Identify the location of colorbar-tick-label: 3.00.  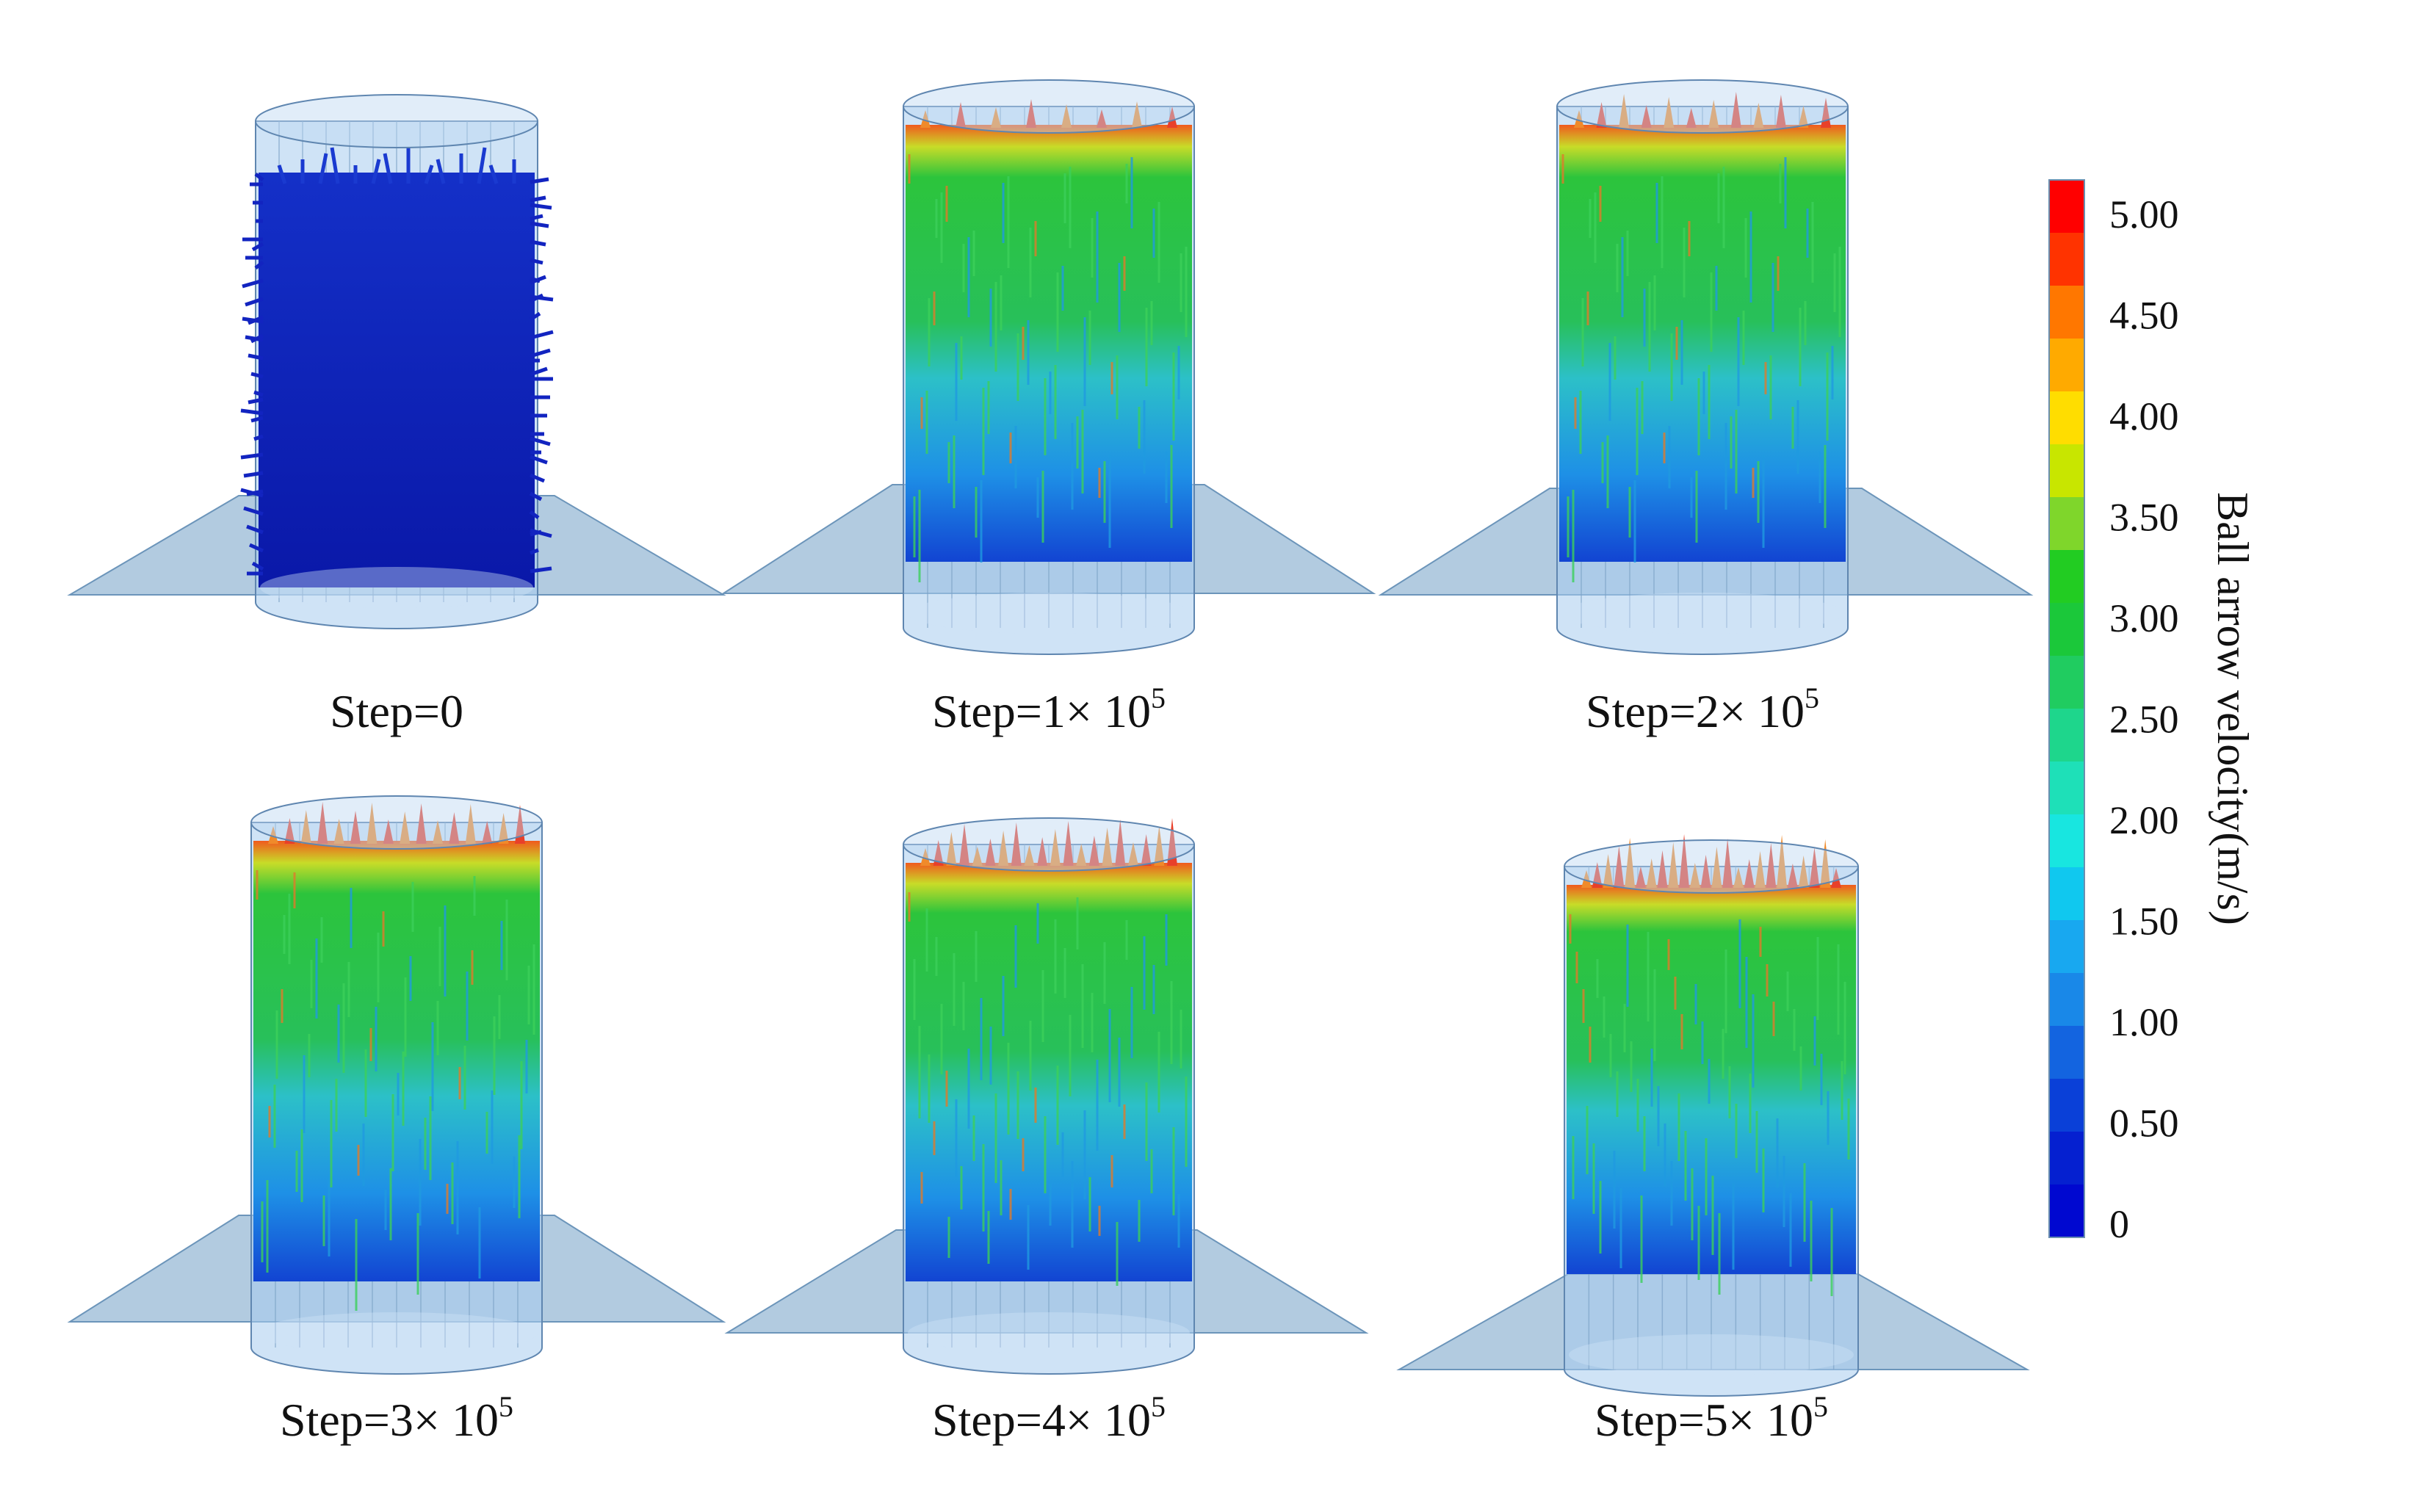
(2144, 618).